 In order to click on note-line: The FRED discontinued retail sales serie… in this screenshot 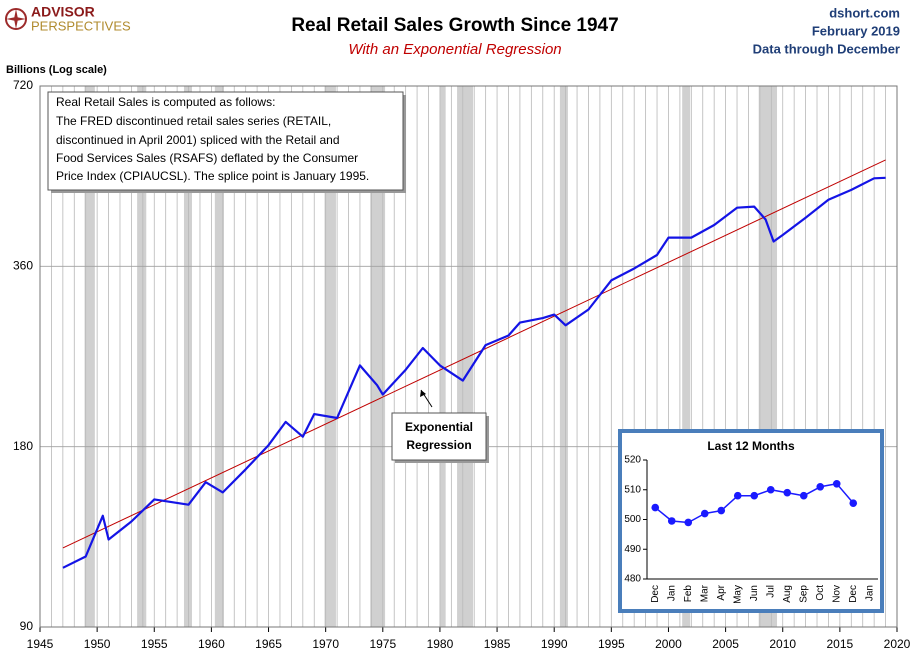, I will do `click(193, 121)`.